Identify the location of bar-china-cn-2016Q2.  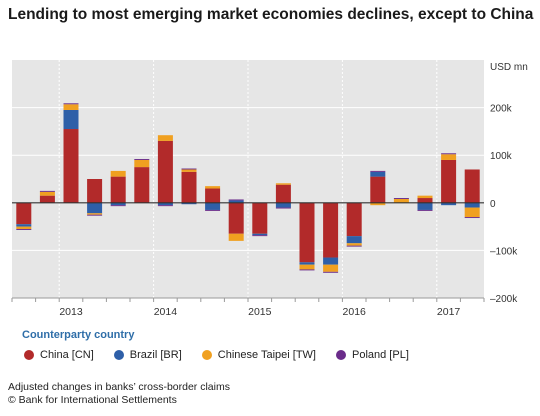
(378, 189).